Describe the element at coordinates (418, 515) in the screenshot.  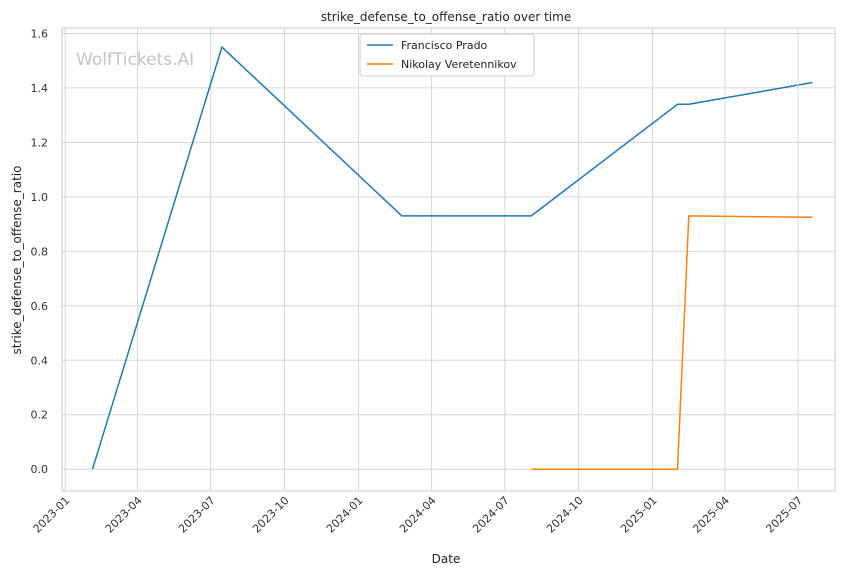
I see `x-tick-label: 2024-04` at that location.